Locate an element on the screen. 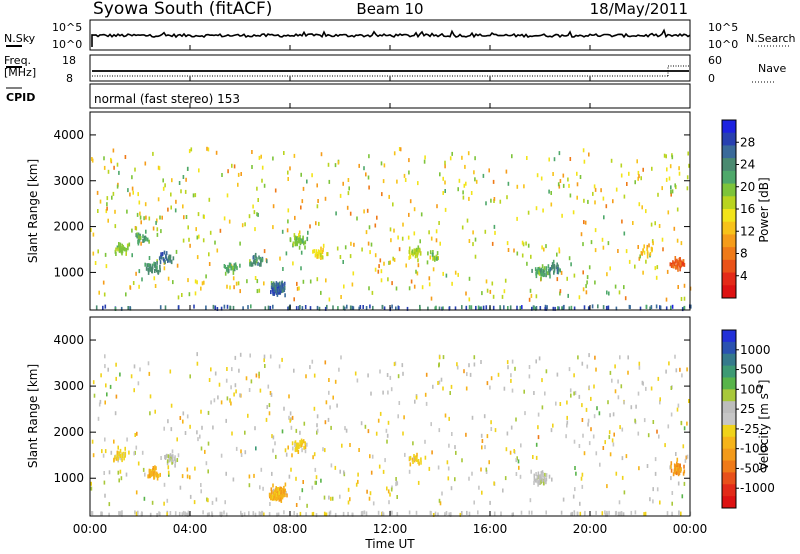 The width and height of the screenshot is (800, 554). colorbar-tick-label: -1000 is located at coordinates (757, 488).